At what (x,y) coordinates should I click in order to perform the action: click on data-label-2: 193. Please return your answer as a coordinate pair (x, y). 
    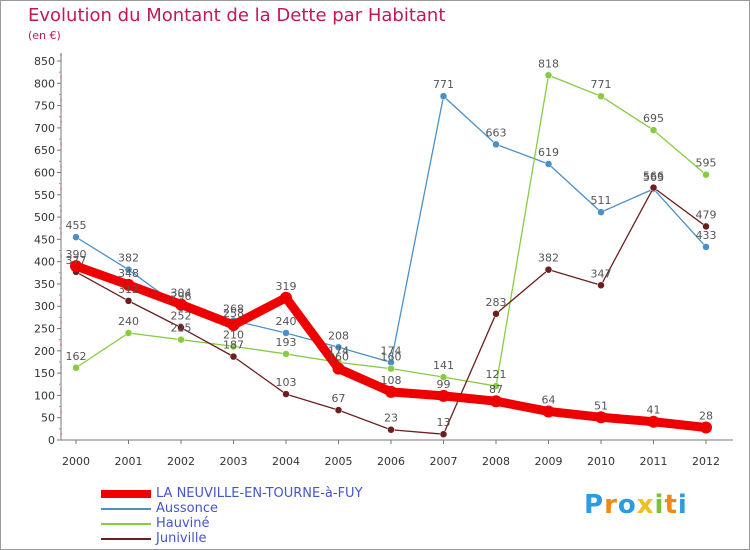
    Looking at the image, I should click on (286, 342).